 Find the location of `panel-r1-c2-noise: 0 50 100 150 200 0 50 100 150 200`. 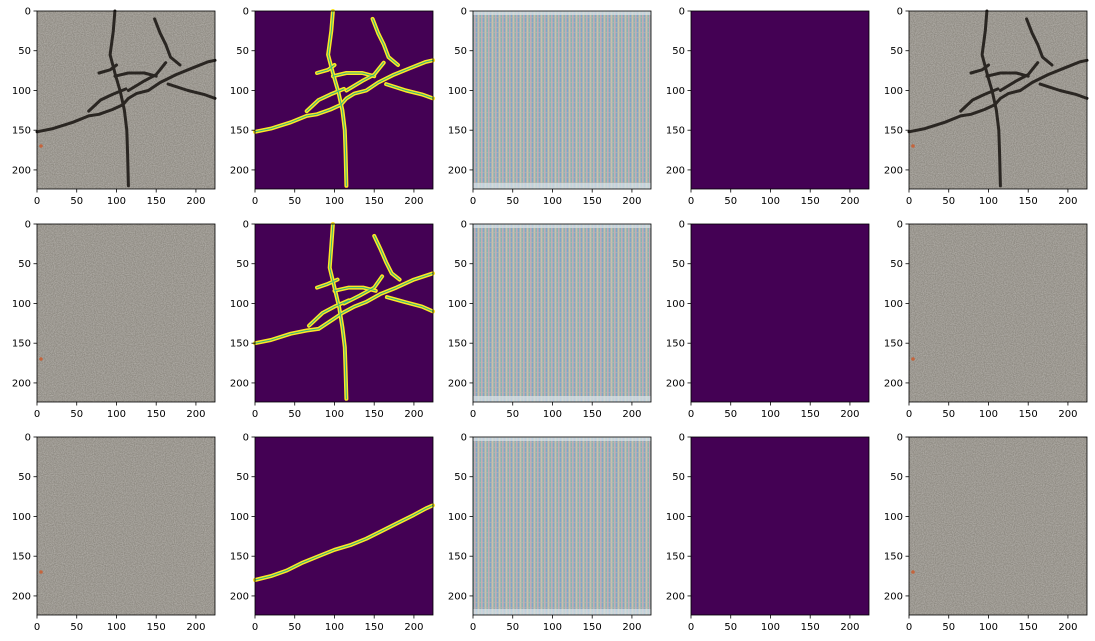

panel-r1-c2-noise: 0 50 100 150 200 0 50 100 150 200 is located at coordinates (550, 320).